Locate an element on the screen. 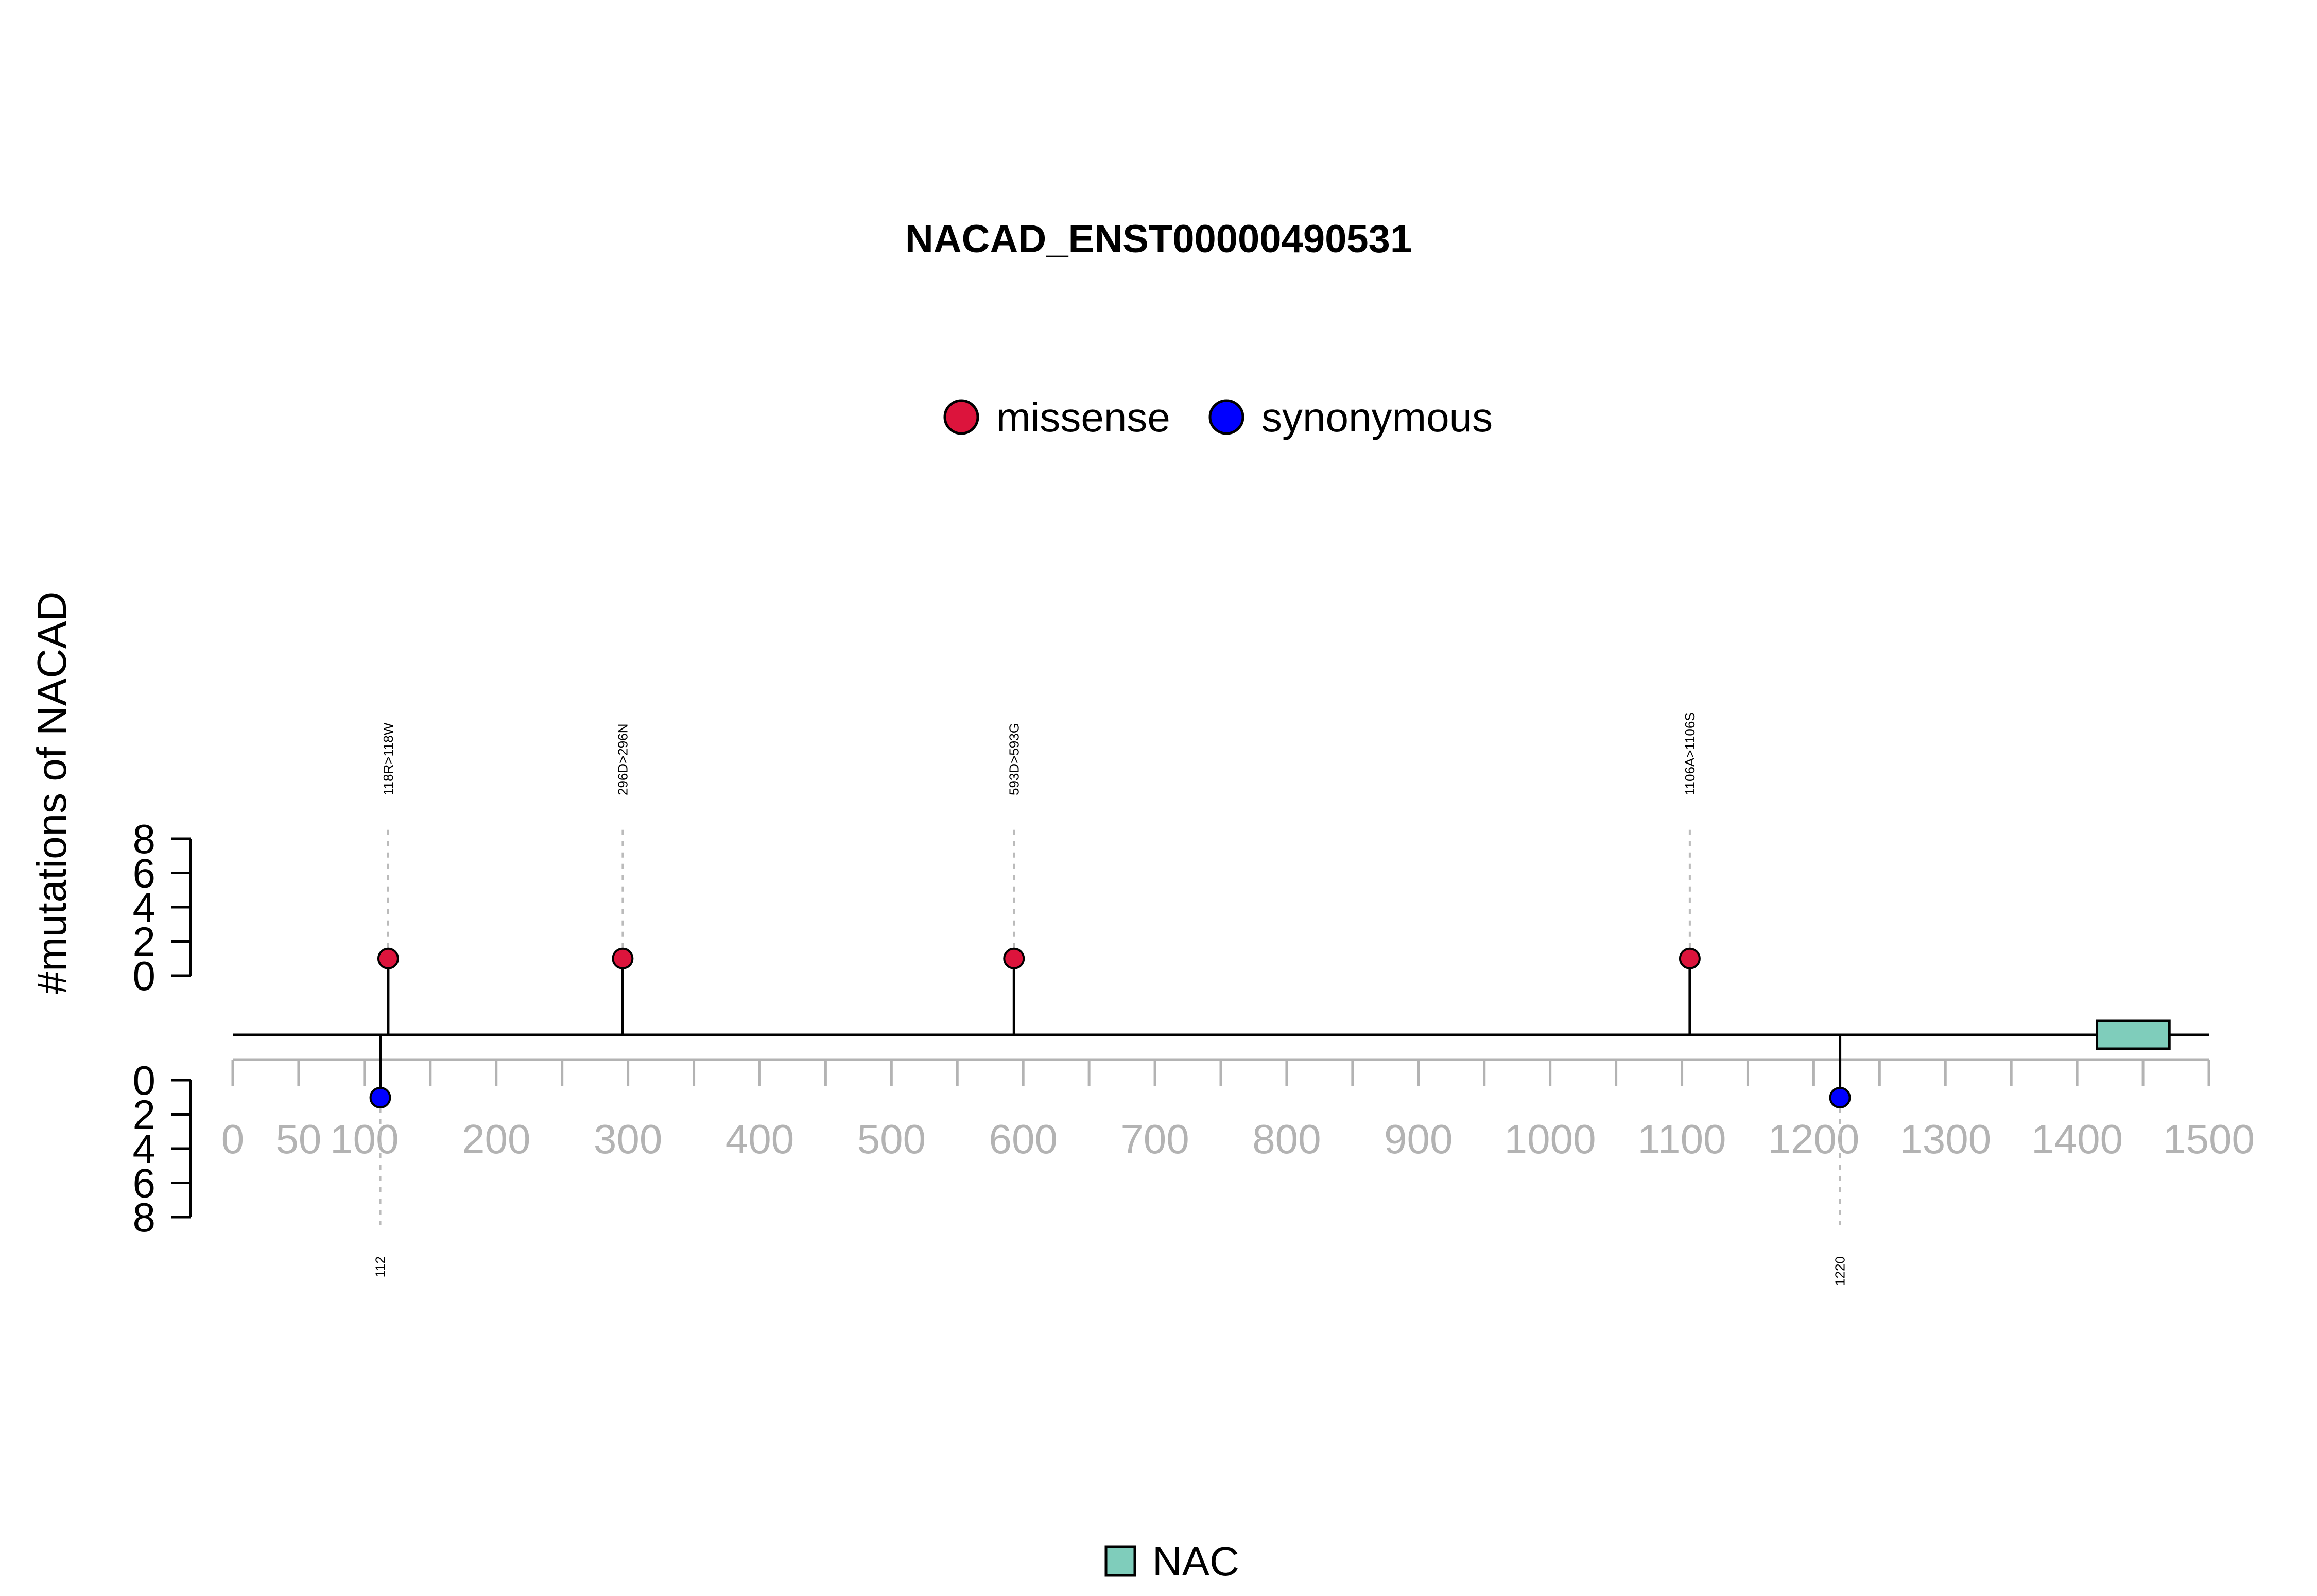 The image size is (2317, 1596). mutation-top: 593D>593G is located at coordinates (1014, 879).